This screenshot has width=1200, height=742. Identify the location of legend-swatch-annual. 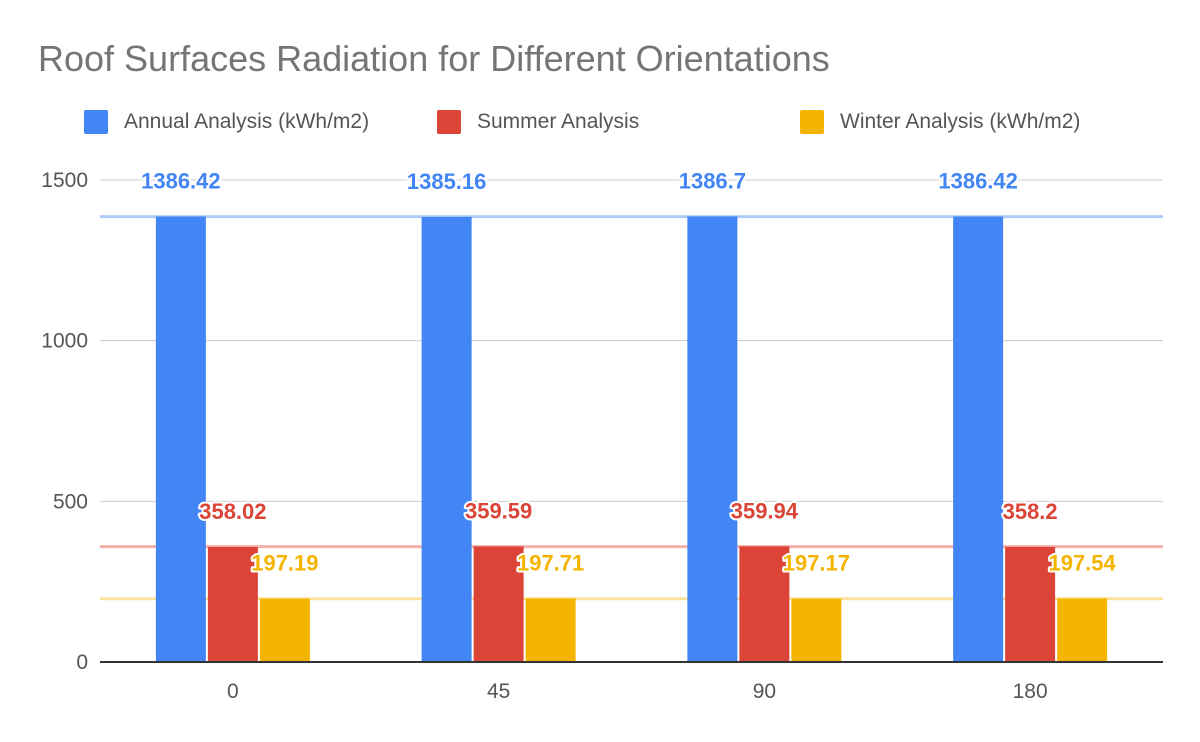
(96, 122).